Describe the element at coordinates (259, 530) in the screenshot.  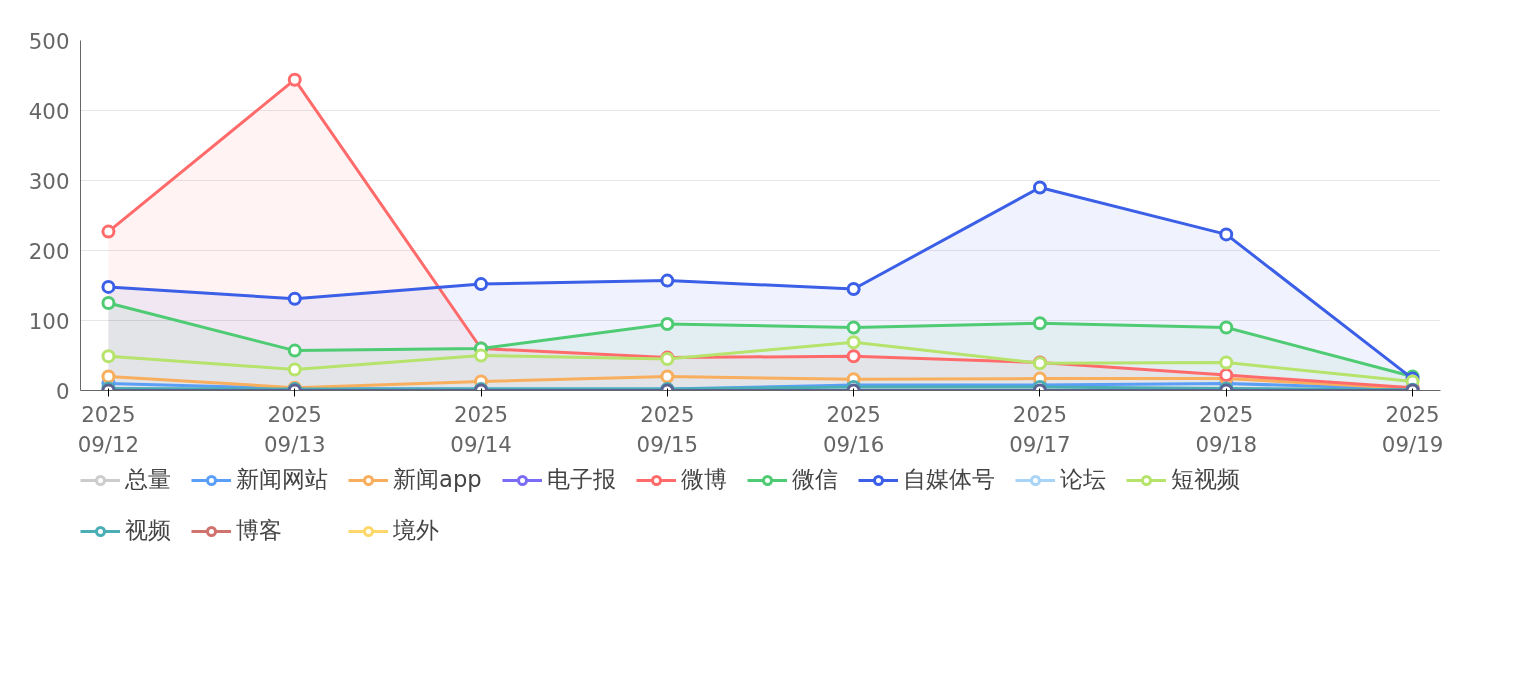
I see `legend-label: 博客` at that location.